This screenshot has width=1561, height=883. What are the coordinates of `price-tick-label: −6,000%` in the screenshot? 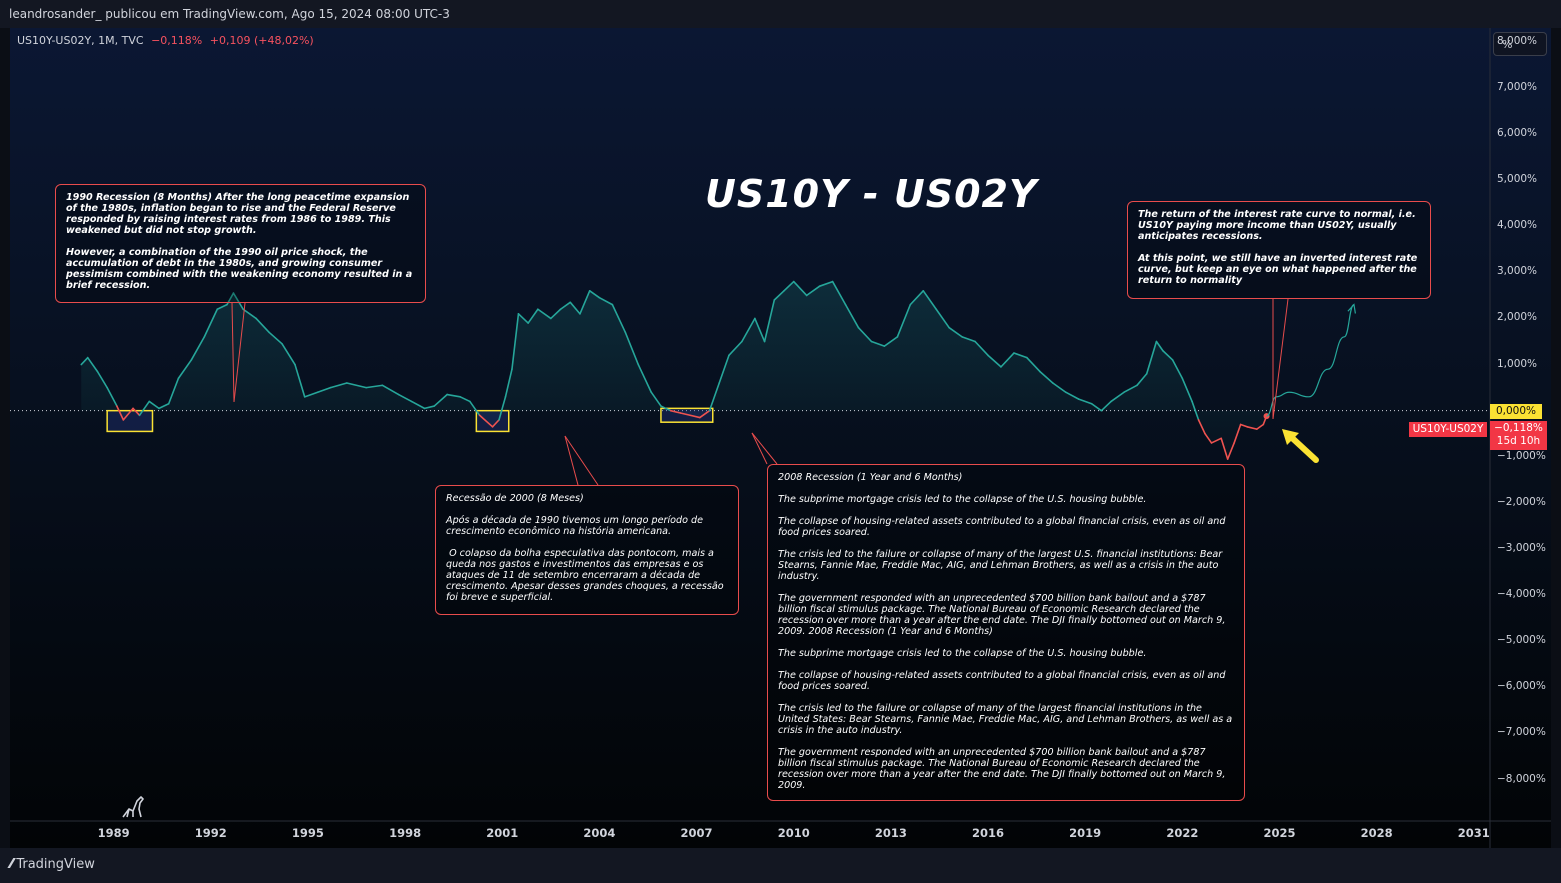 It's located at (1521, 686).